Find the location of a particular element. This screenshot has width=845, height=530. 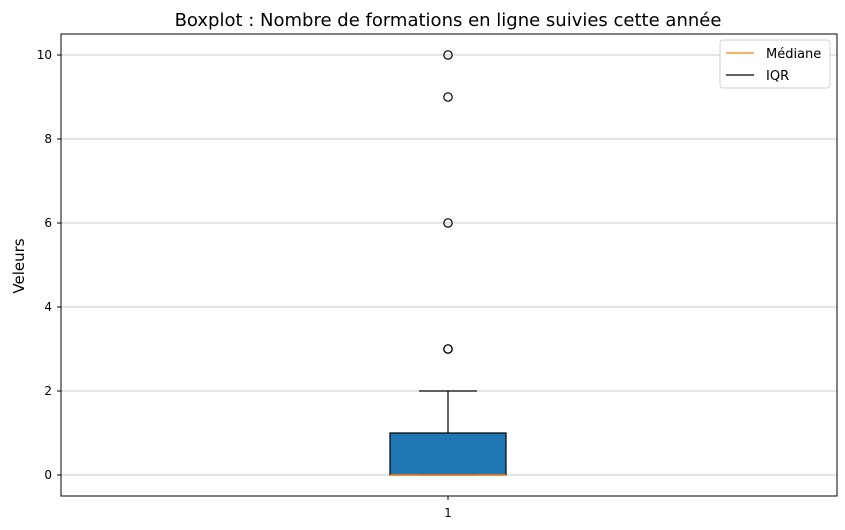

legend-frame is located at coordinates (775, 64).